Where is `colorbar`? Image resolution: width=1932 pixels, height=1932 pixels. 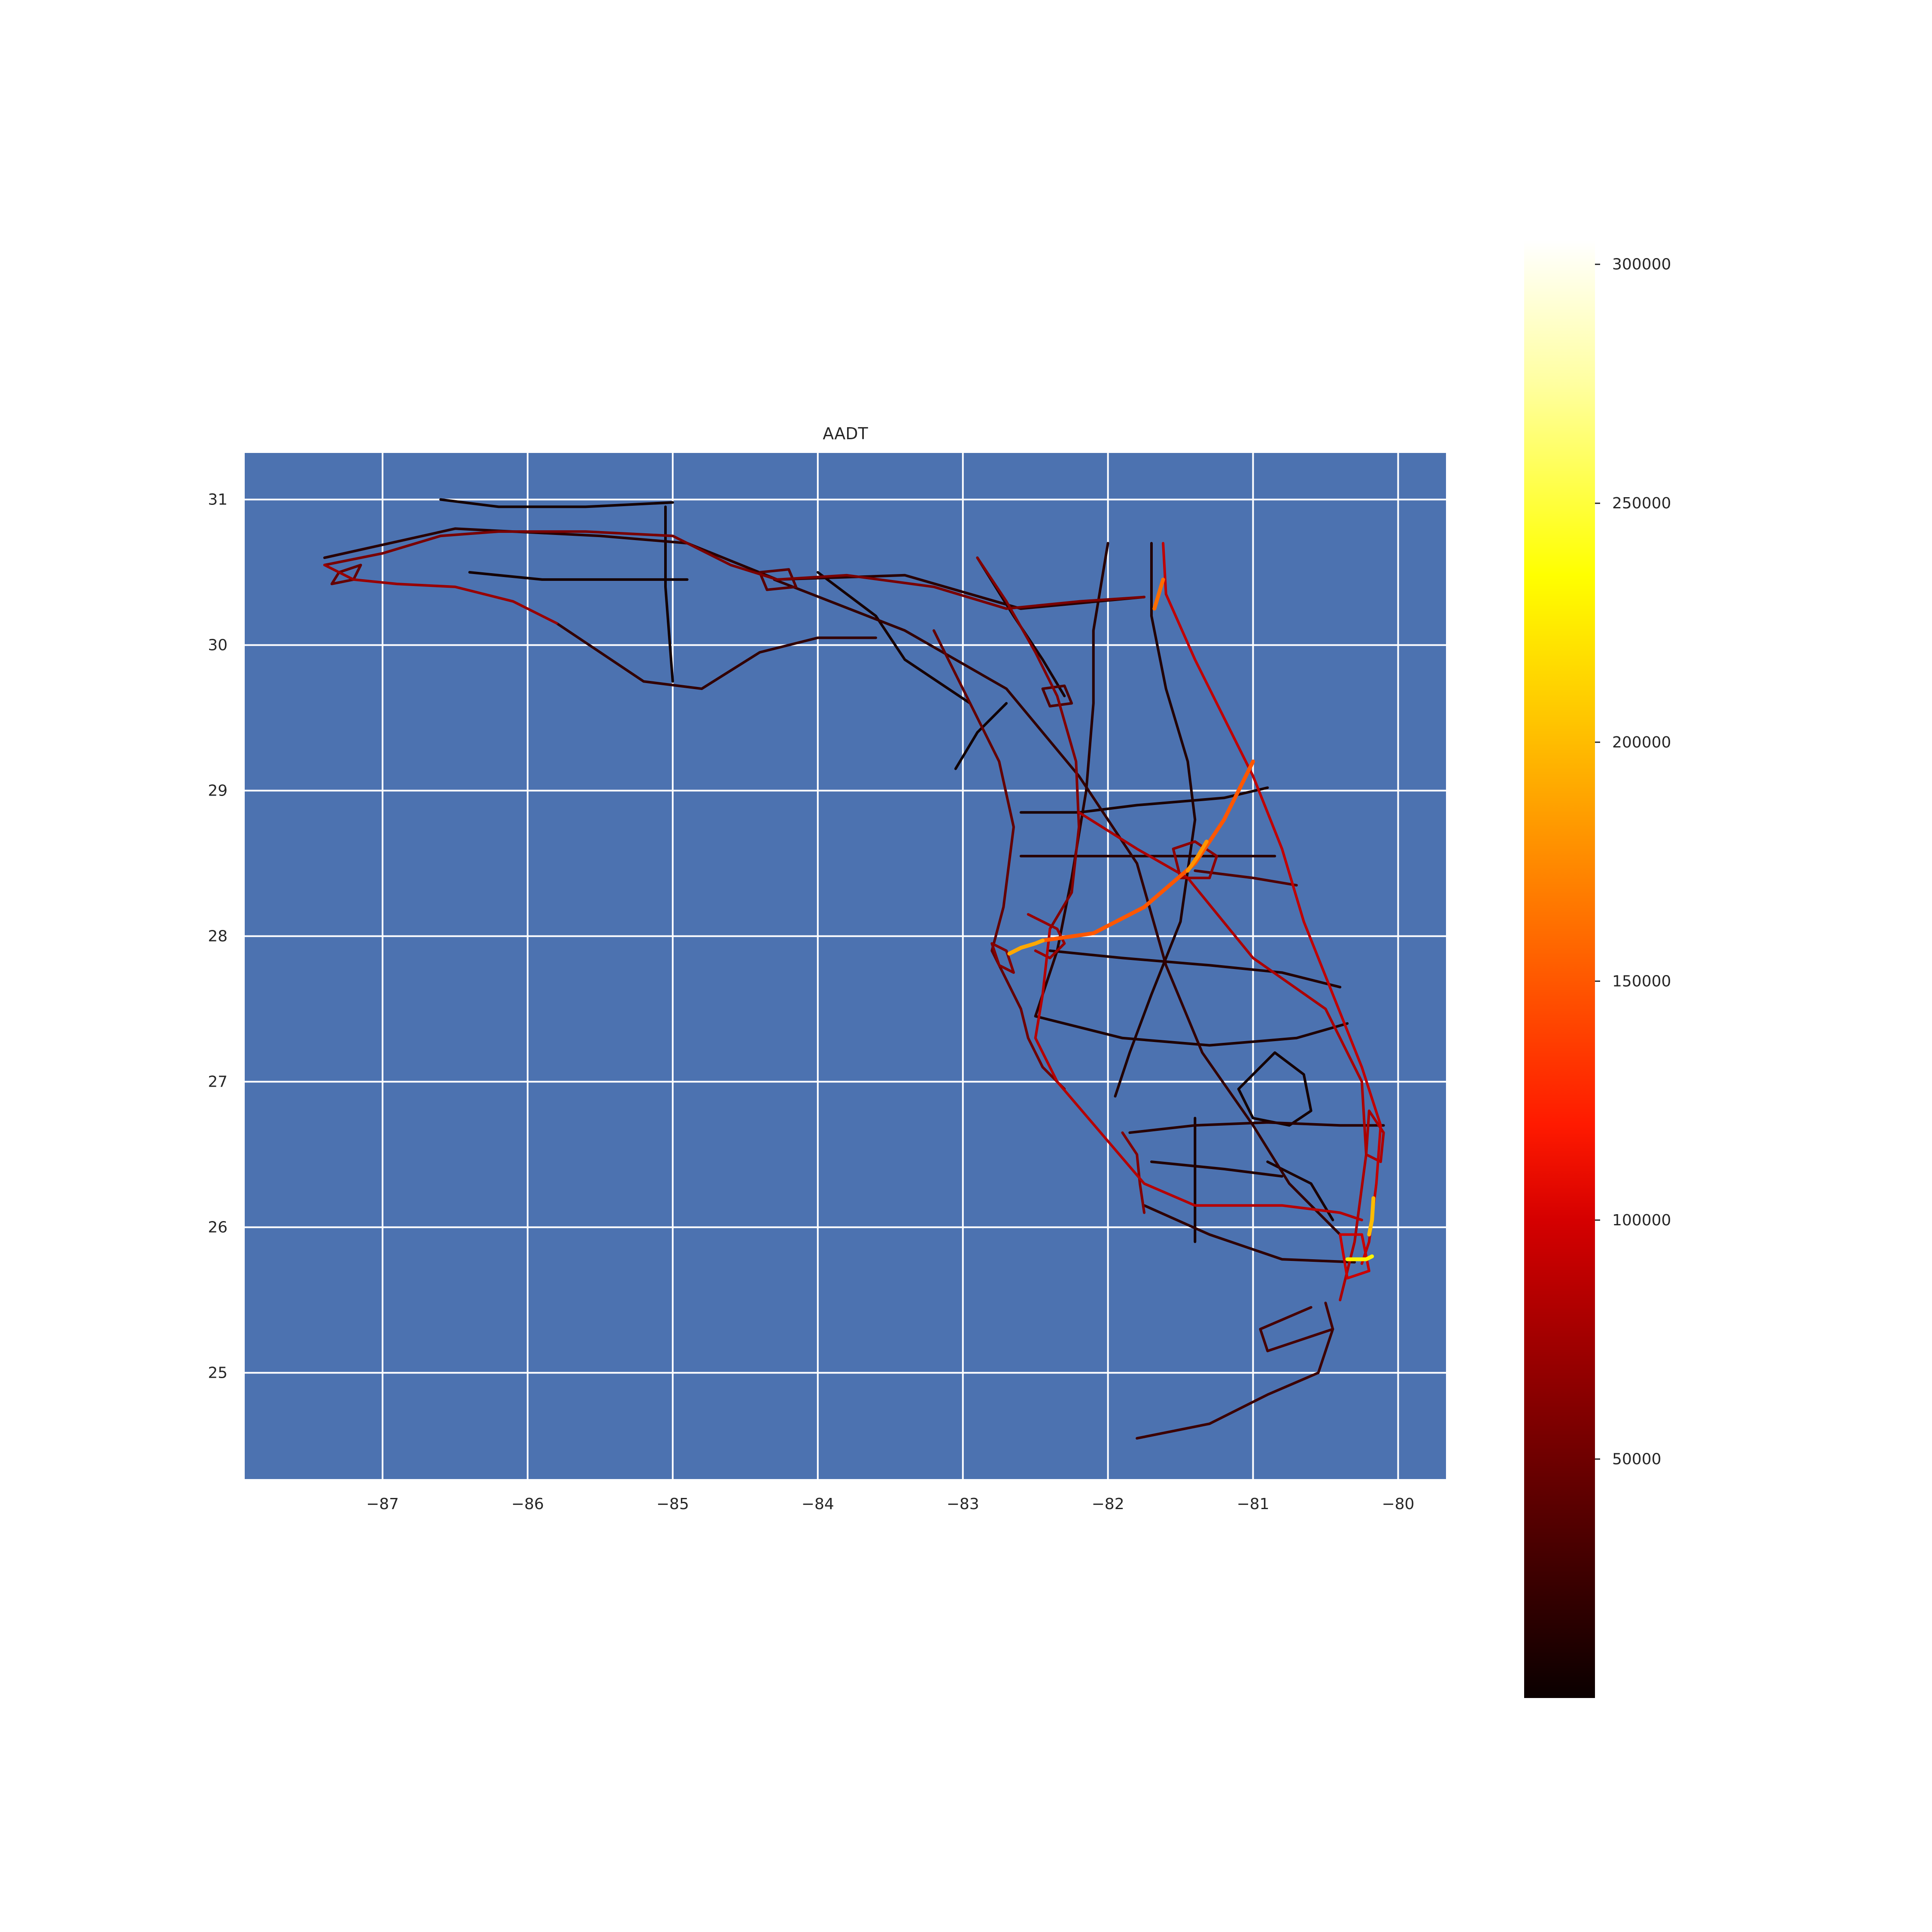 colorbar is located at coordinates (1559, 969).